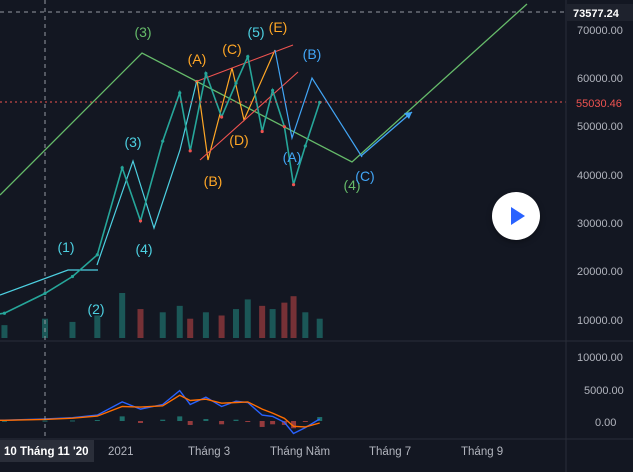  What do you see at coordinates (516, 216) in the screenshot?
I see `play-button` at bounding box center [516, 216].